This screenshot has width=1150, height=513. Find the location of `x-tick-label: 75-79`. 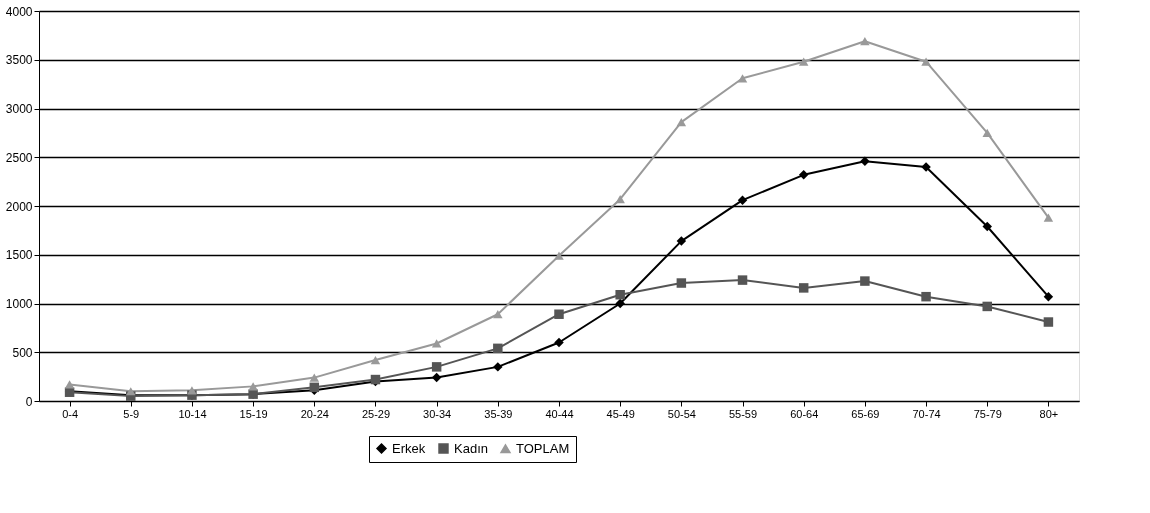

x-tick-label: 75-79 is located at coordinates (987, 413).